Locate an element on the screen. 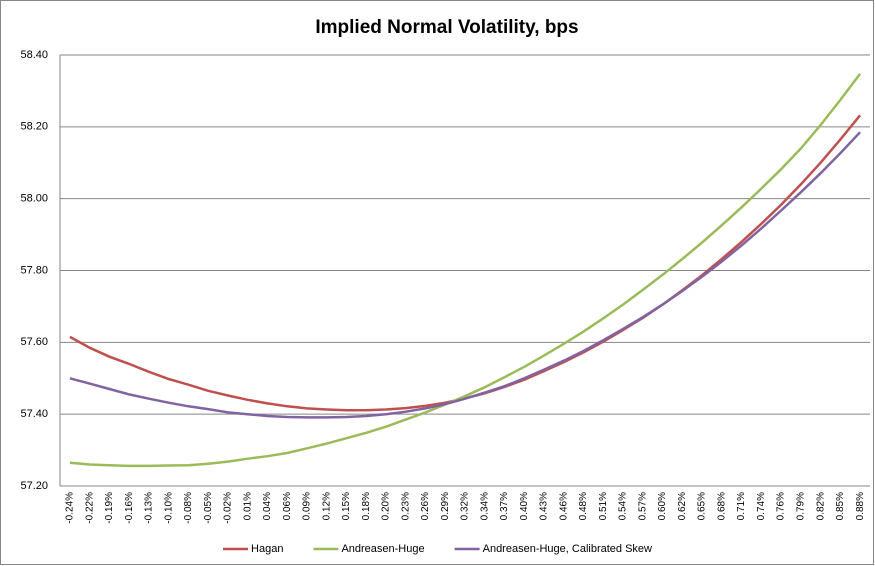 This screenshot has width=875, height=566. x-tick-label: 0.71% is located at coordinates (741, 506).